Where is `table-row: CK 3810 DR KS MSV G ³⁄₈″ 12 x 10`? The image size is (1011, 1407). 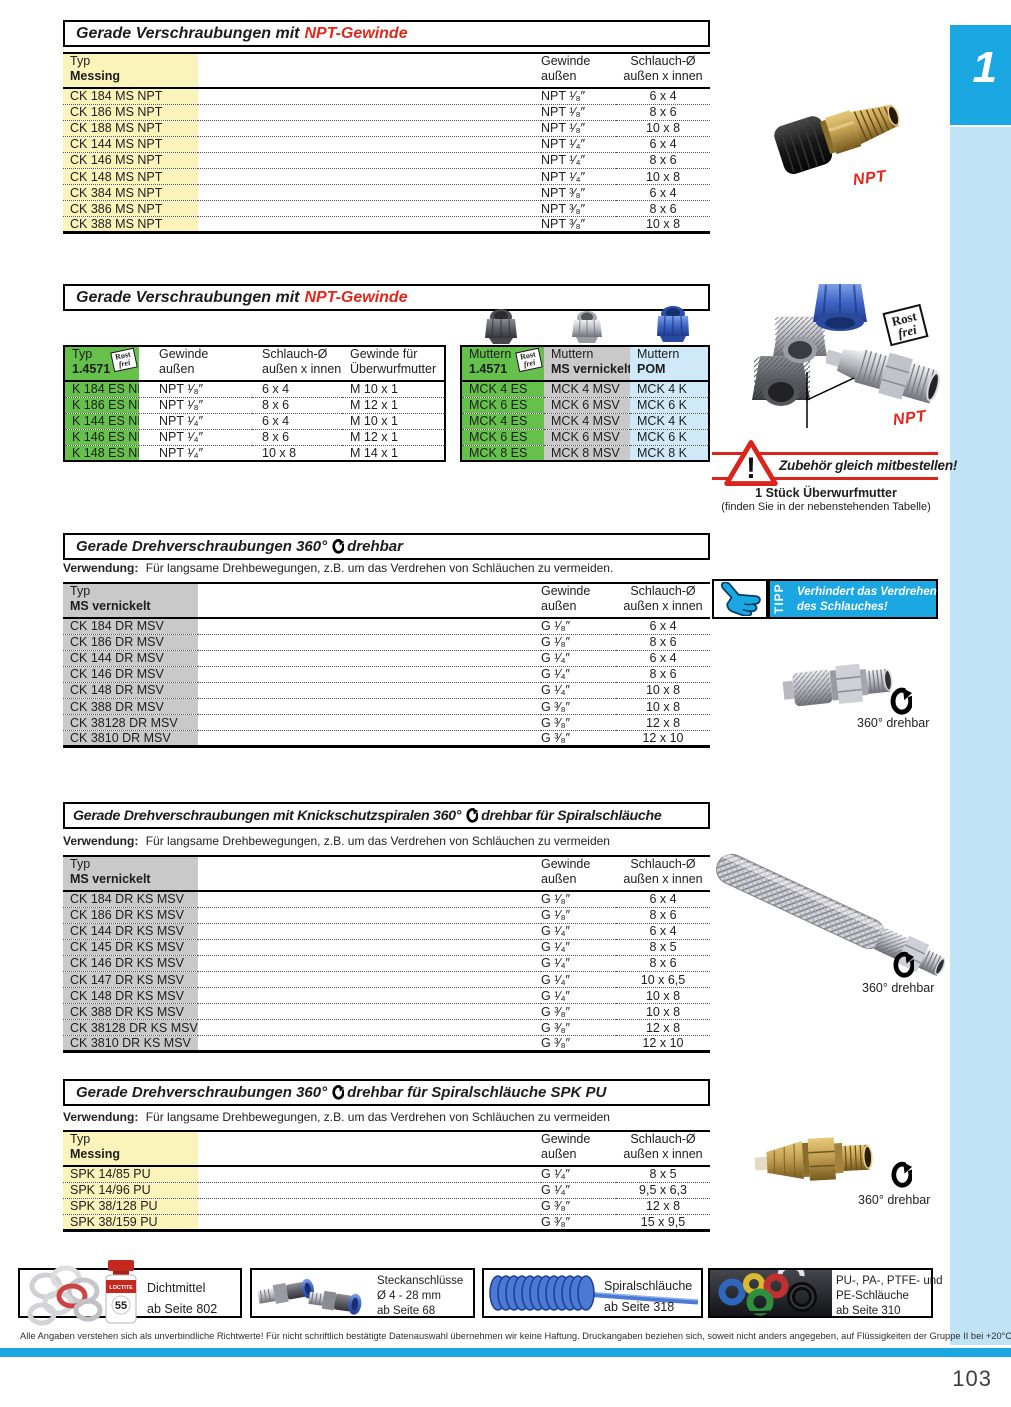 table-row: CK 3810 DR KS MSV G ³⁄₈″ 12 x 10 is located at coordinates (386, 1044).